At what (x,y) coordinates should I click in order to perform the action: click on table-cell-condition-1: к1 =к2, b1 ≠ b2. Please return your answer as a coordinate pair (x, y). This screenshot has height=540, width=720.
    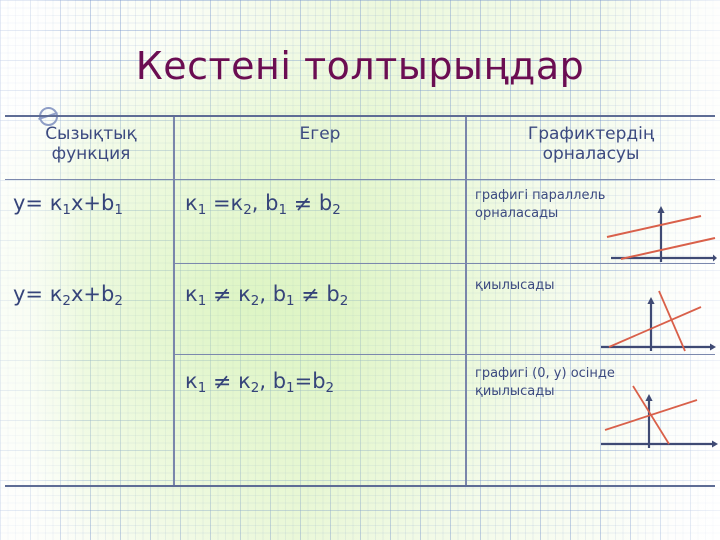
    Looking at the image, I should click on (323, 204).